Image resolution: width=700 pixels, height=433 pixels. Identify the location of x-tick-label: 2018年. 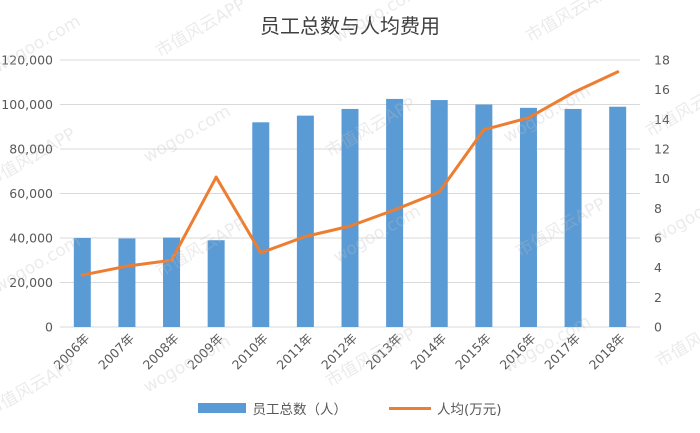
(607, 352).